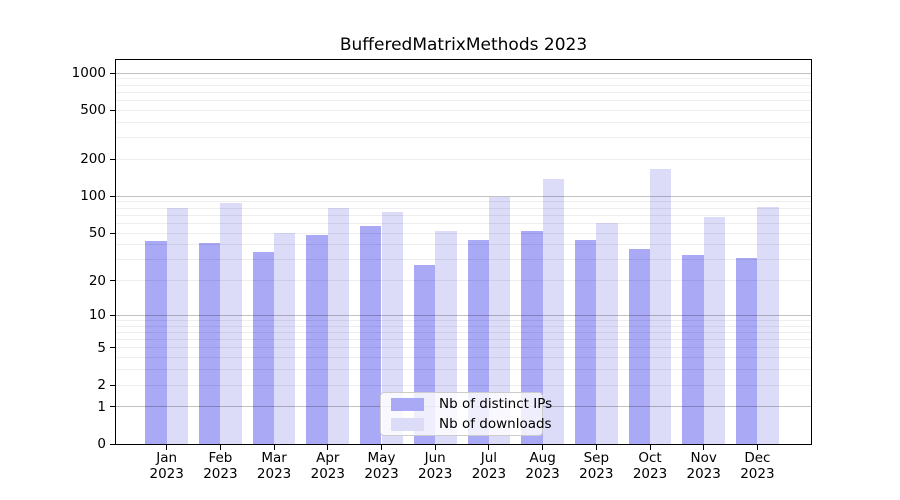 Image resolution: width=900 pixels, height=500 pixels. What do you see at coordinates (93, 196) in the screenshot?
I see `ytick-label-100: 100` at bounding box center [93, 196].